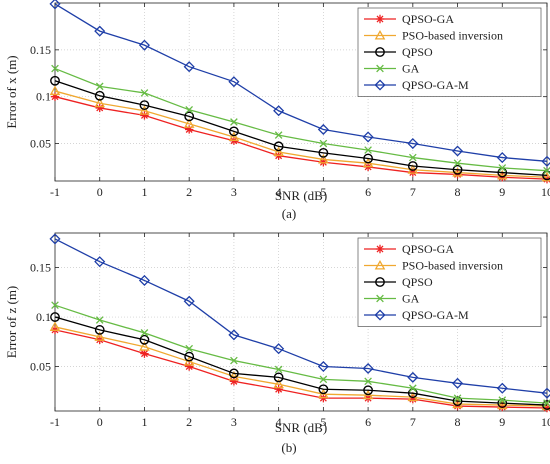  Describe the element at coordinates (368, 192) in the screenshot. I see `x-tick-label: 6` at that location.